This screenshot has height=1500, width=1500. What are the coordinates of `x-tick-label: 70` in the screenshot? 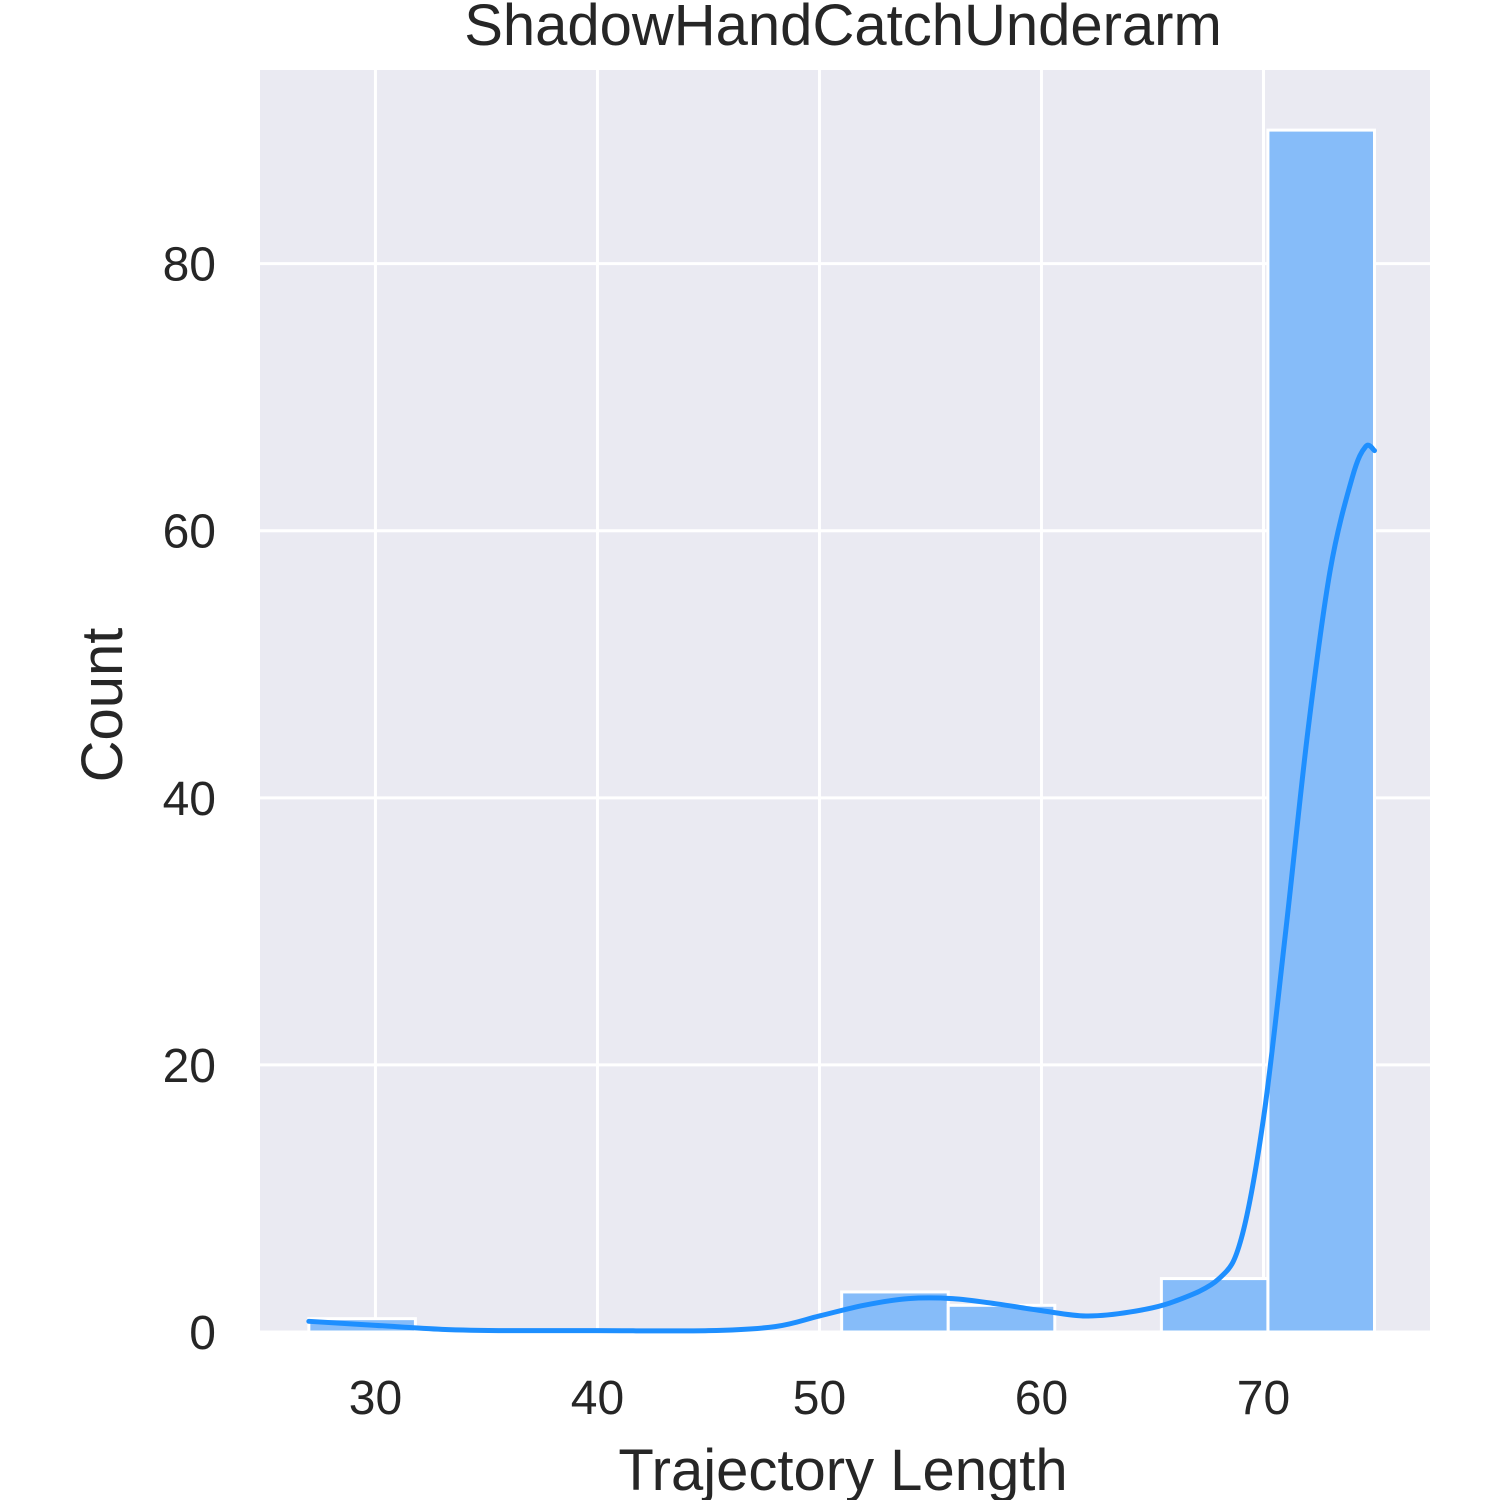 It's located at (1263, 1398).